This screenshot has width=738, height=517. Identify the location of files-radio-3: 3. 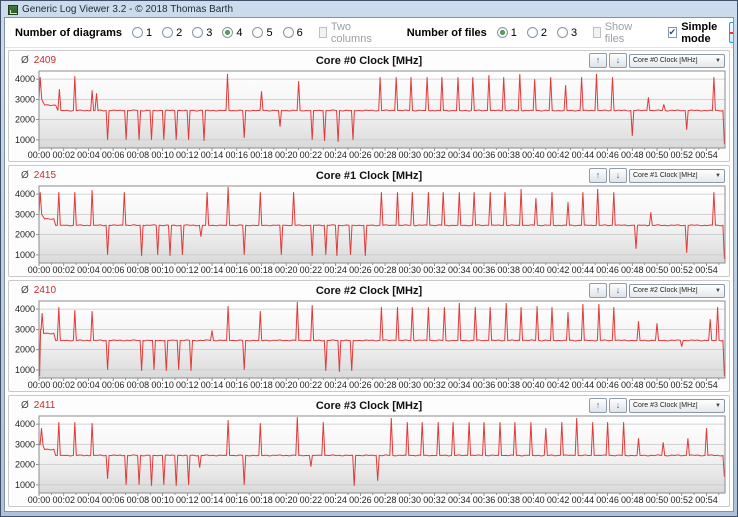
(567, 33).